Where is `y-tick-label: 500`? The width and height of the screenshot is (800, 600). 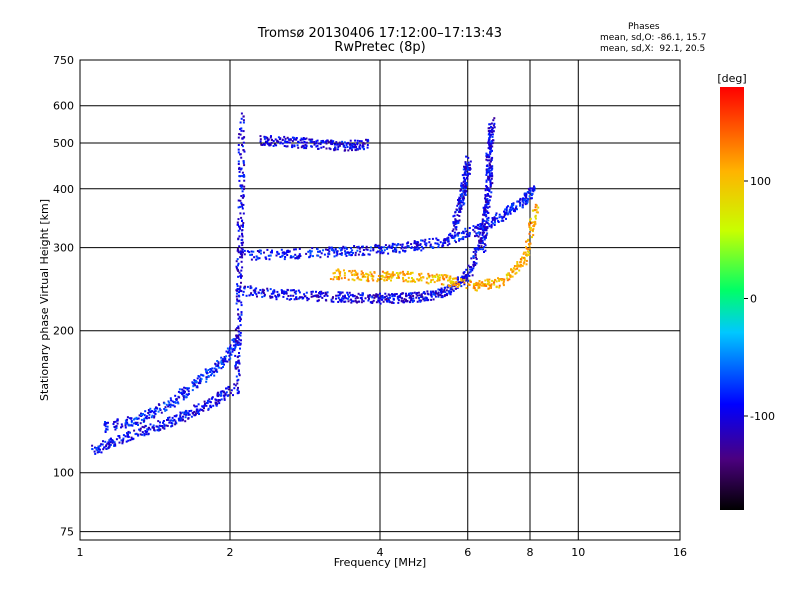 y-tick-label: 500 is located at coordinates (63, 143).